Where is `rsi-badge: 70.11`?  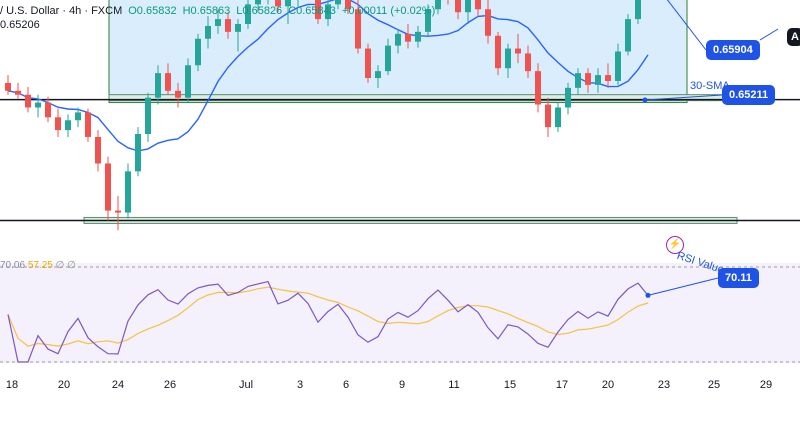
rsi-badge: 70.11 is located at coordinates (738, 278).